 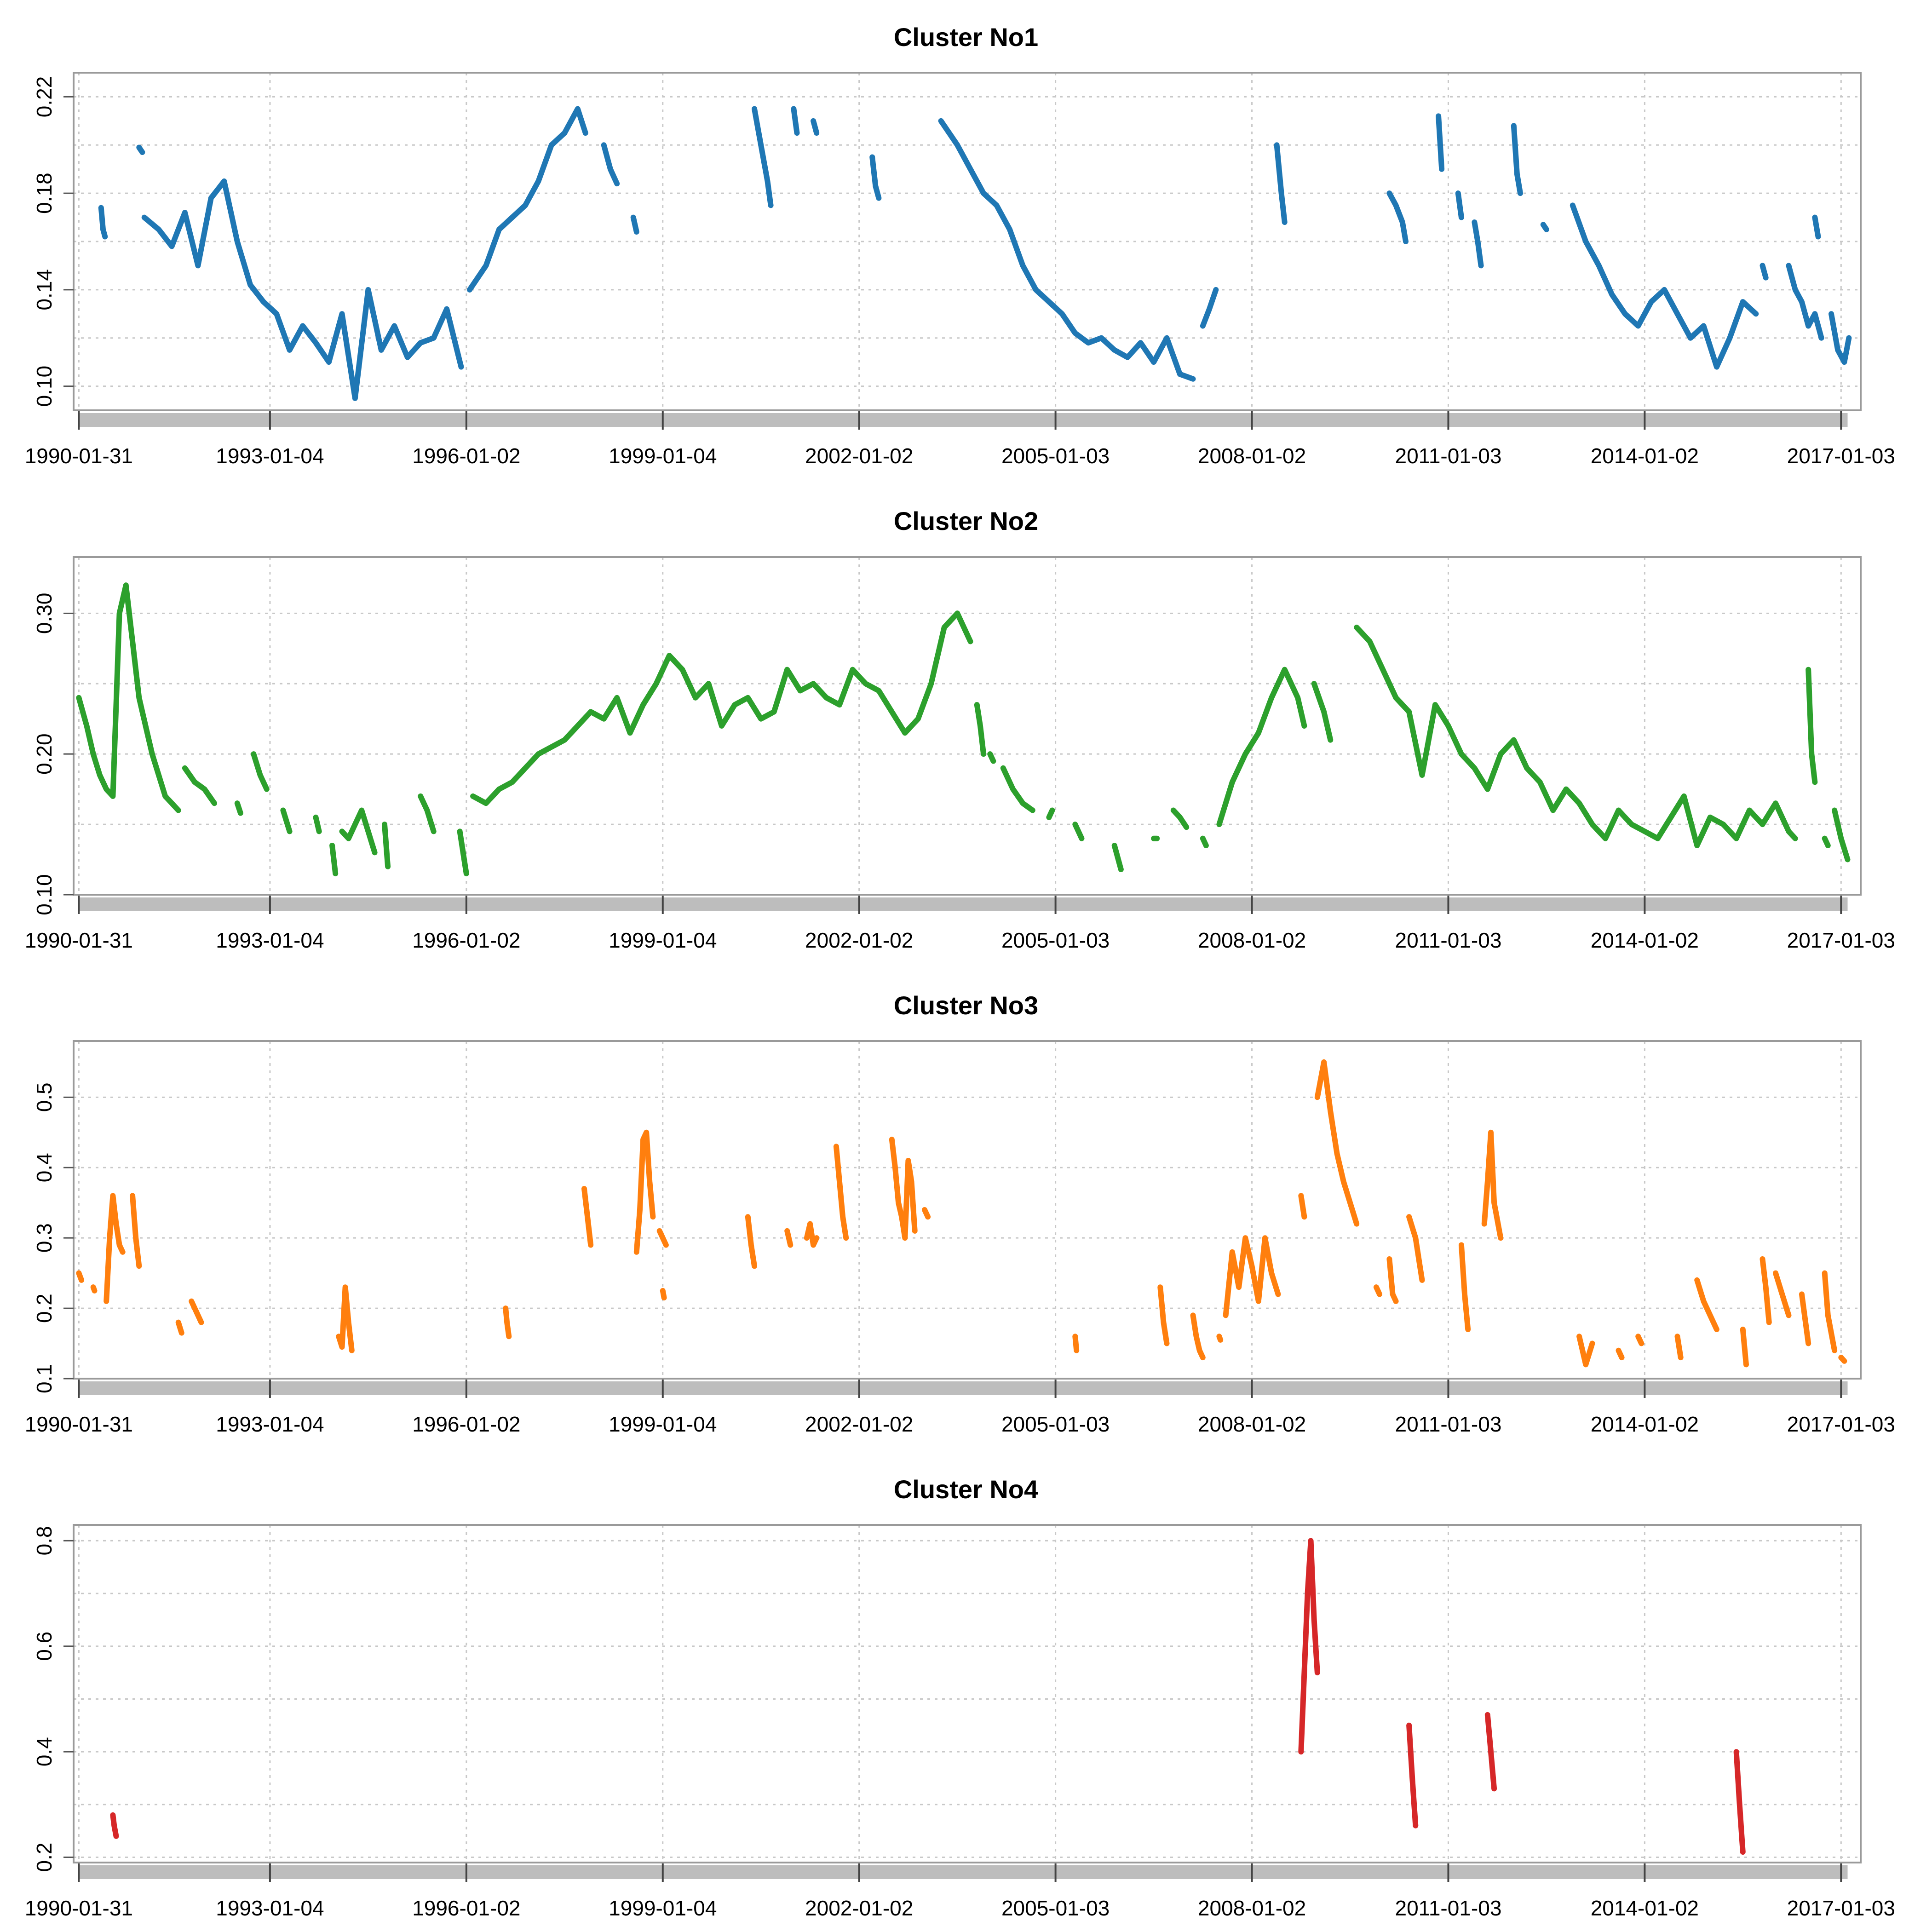 I want to click on y-tick-label: 0.5, so click(x=44, y=1097).